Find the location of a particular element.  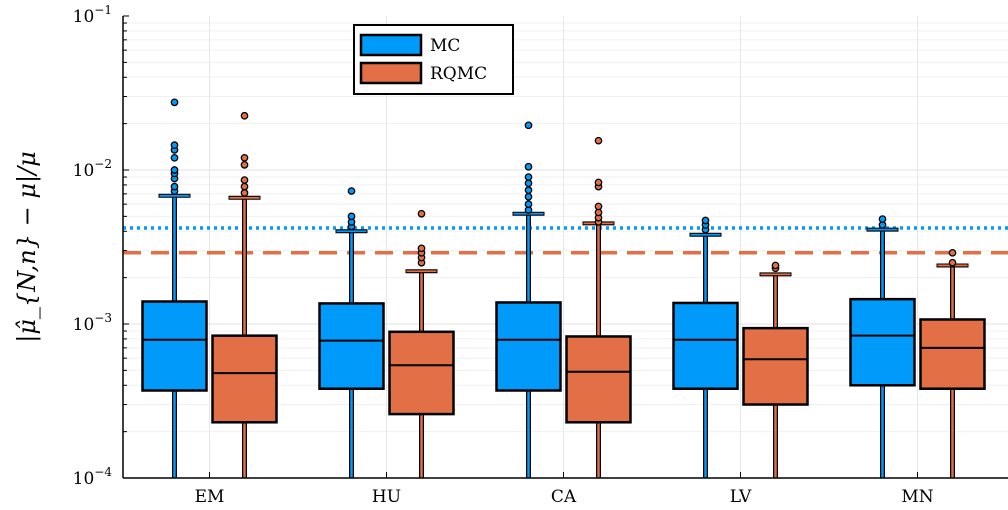

box-mc-em is located at coordinates (174, 288).